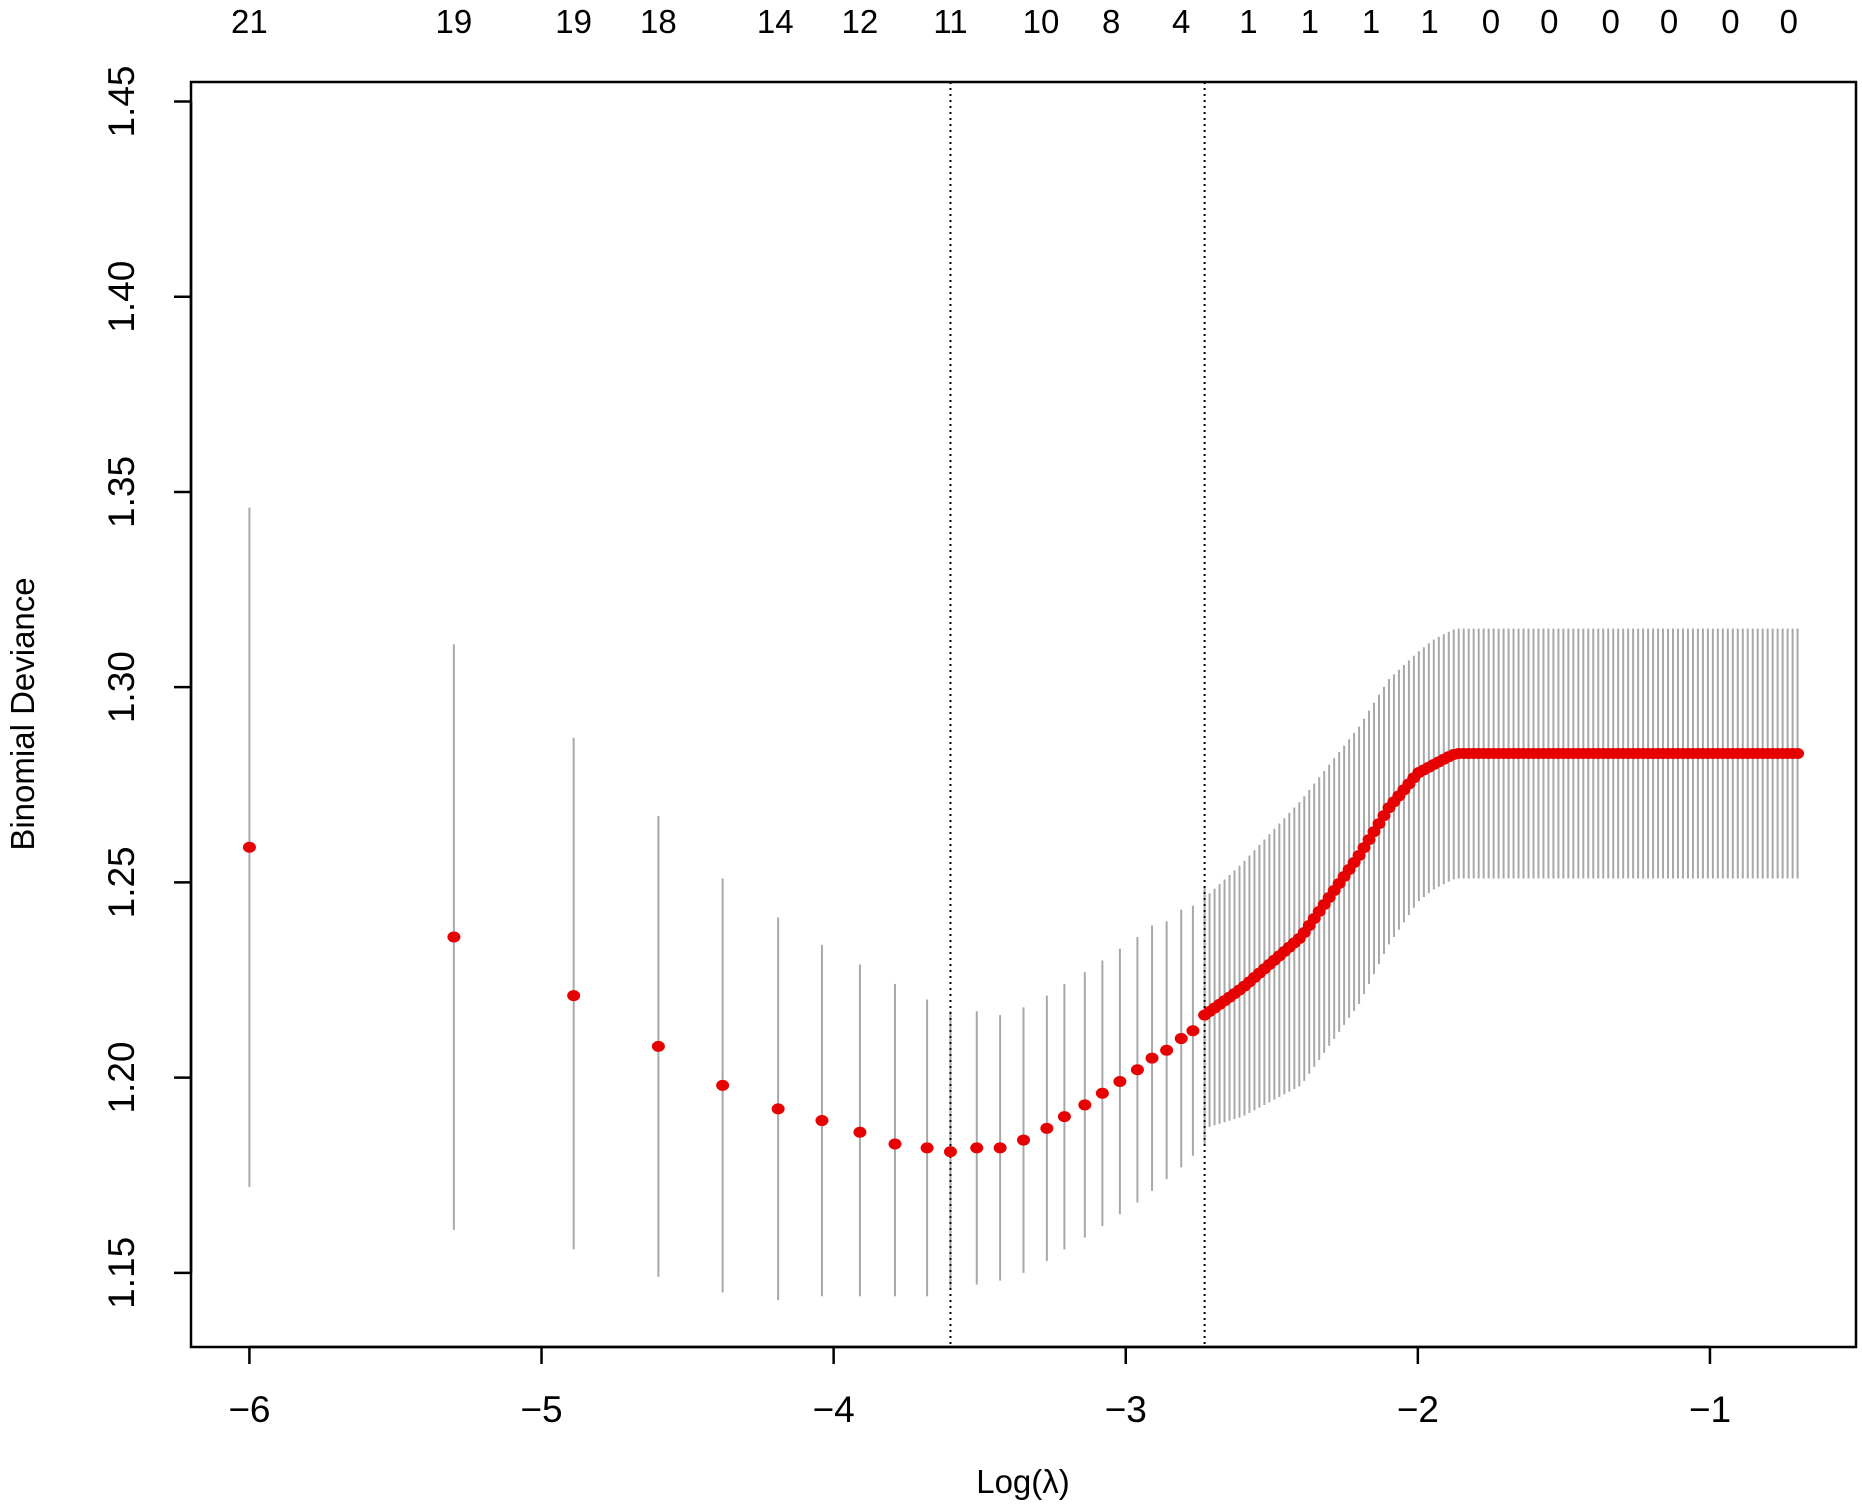 Image resolution: width=1862 pixels, height=1504 pixels. I want to click on x-tick-label: −3, so click(1126, 1409).